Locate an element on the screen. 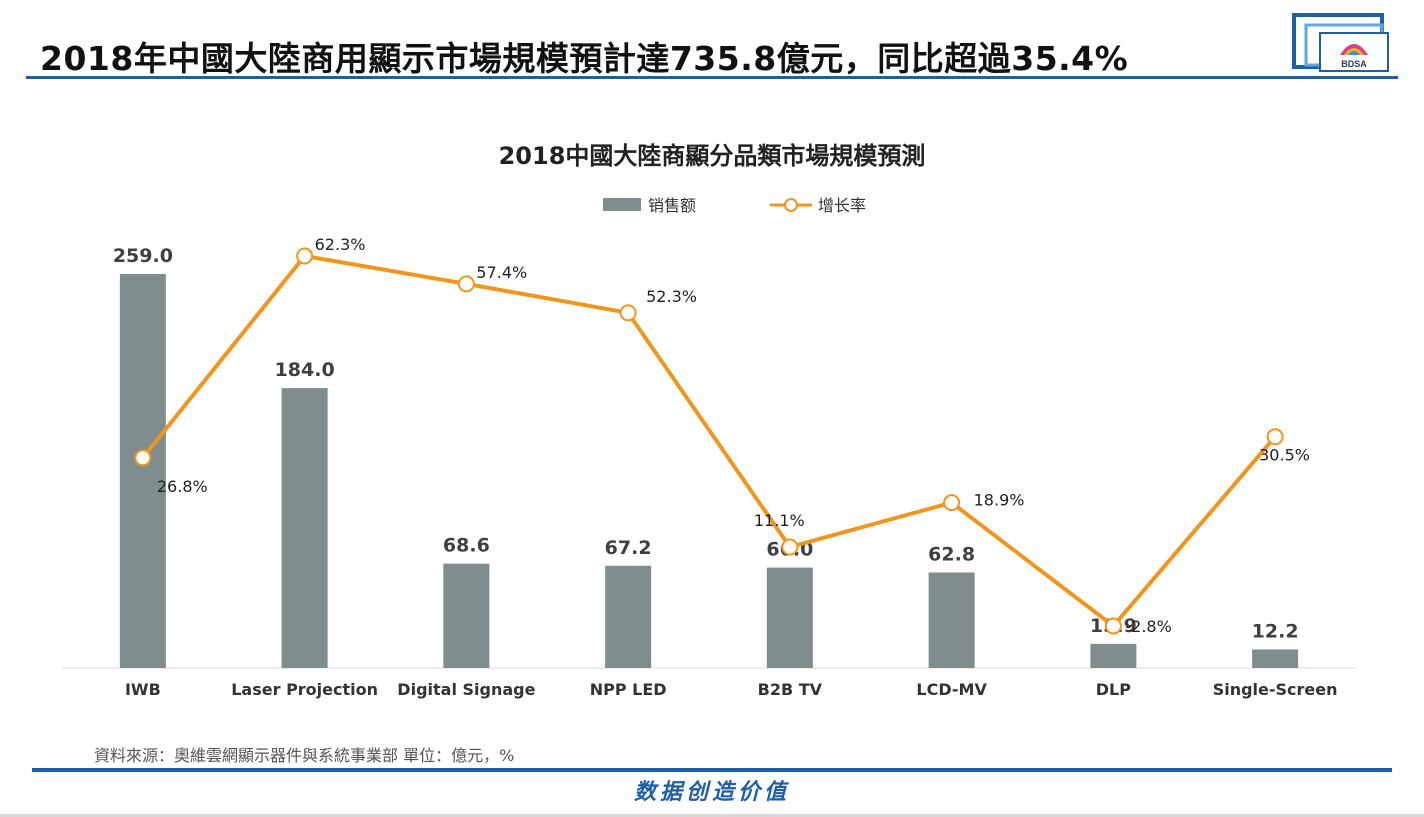  growth-value-label: 62.3% is located at coordinates (340, 244).